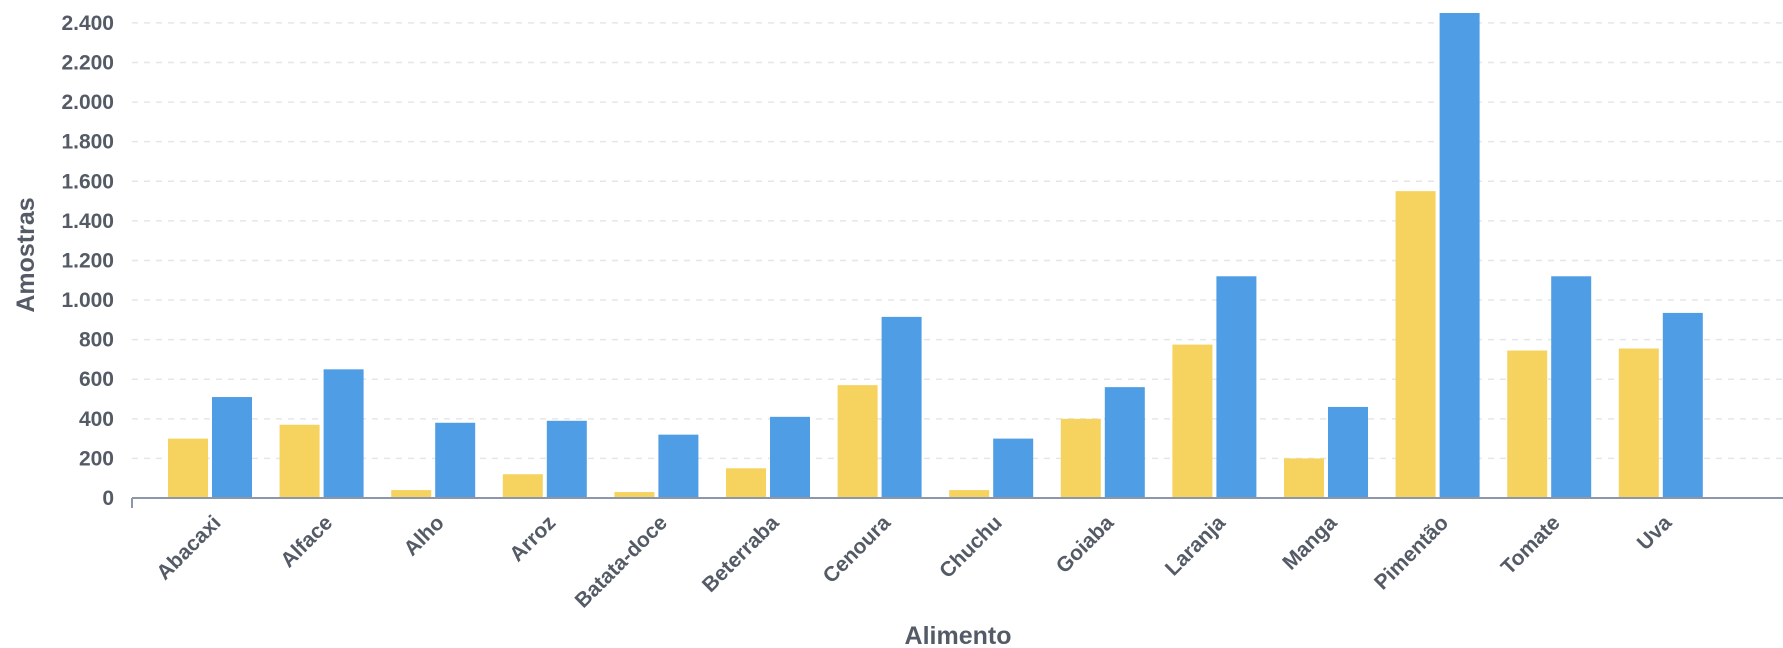  I want to click on x-tick-label: Uva, so click(1655, 533).